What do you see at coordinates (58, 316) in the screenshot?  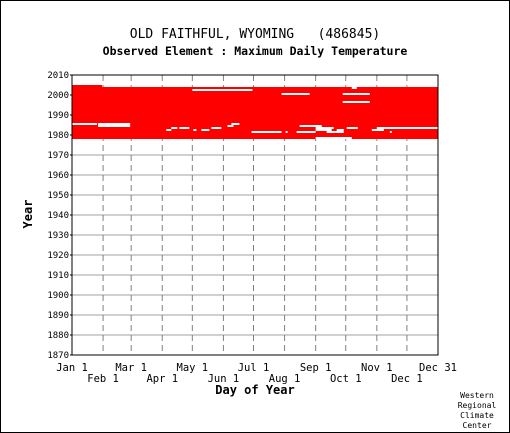 I see `y-tick-label: 1890` at bounding box center [58, 316].